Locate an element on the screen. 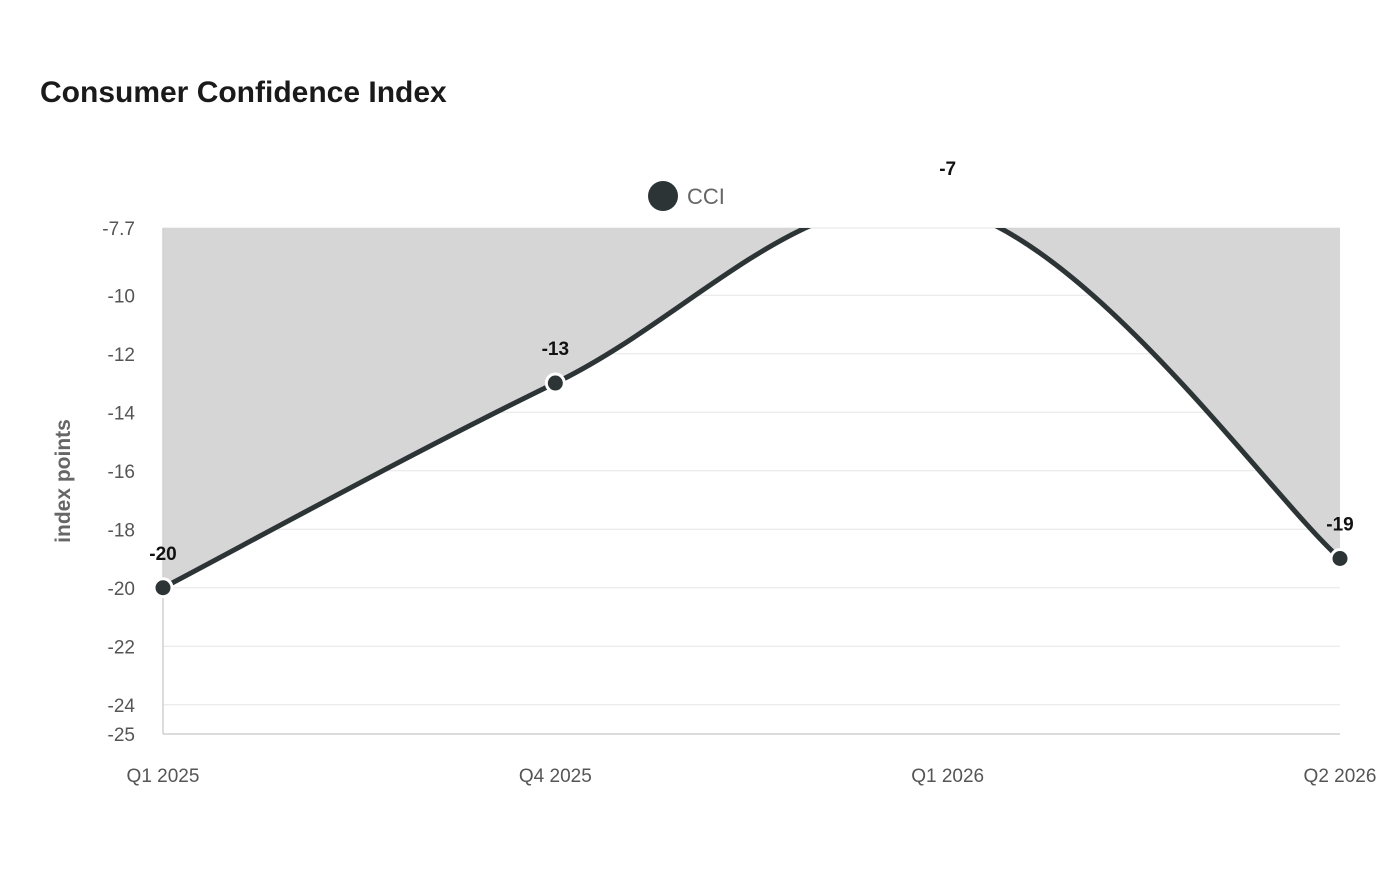 The height and width of the screenshot is (880, 1400). x-tick-label: Q2 2026 is located at coordinates (1340, 776).